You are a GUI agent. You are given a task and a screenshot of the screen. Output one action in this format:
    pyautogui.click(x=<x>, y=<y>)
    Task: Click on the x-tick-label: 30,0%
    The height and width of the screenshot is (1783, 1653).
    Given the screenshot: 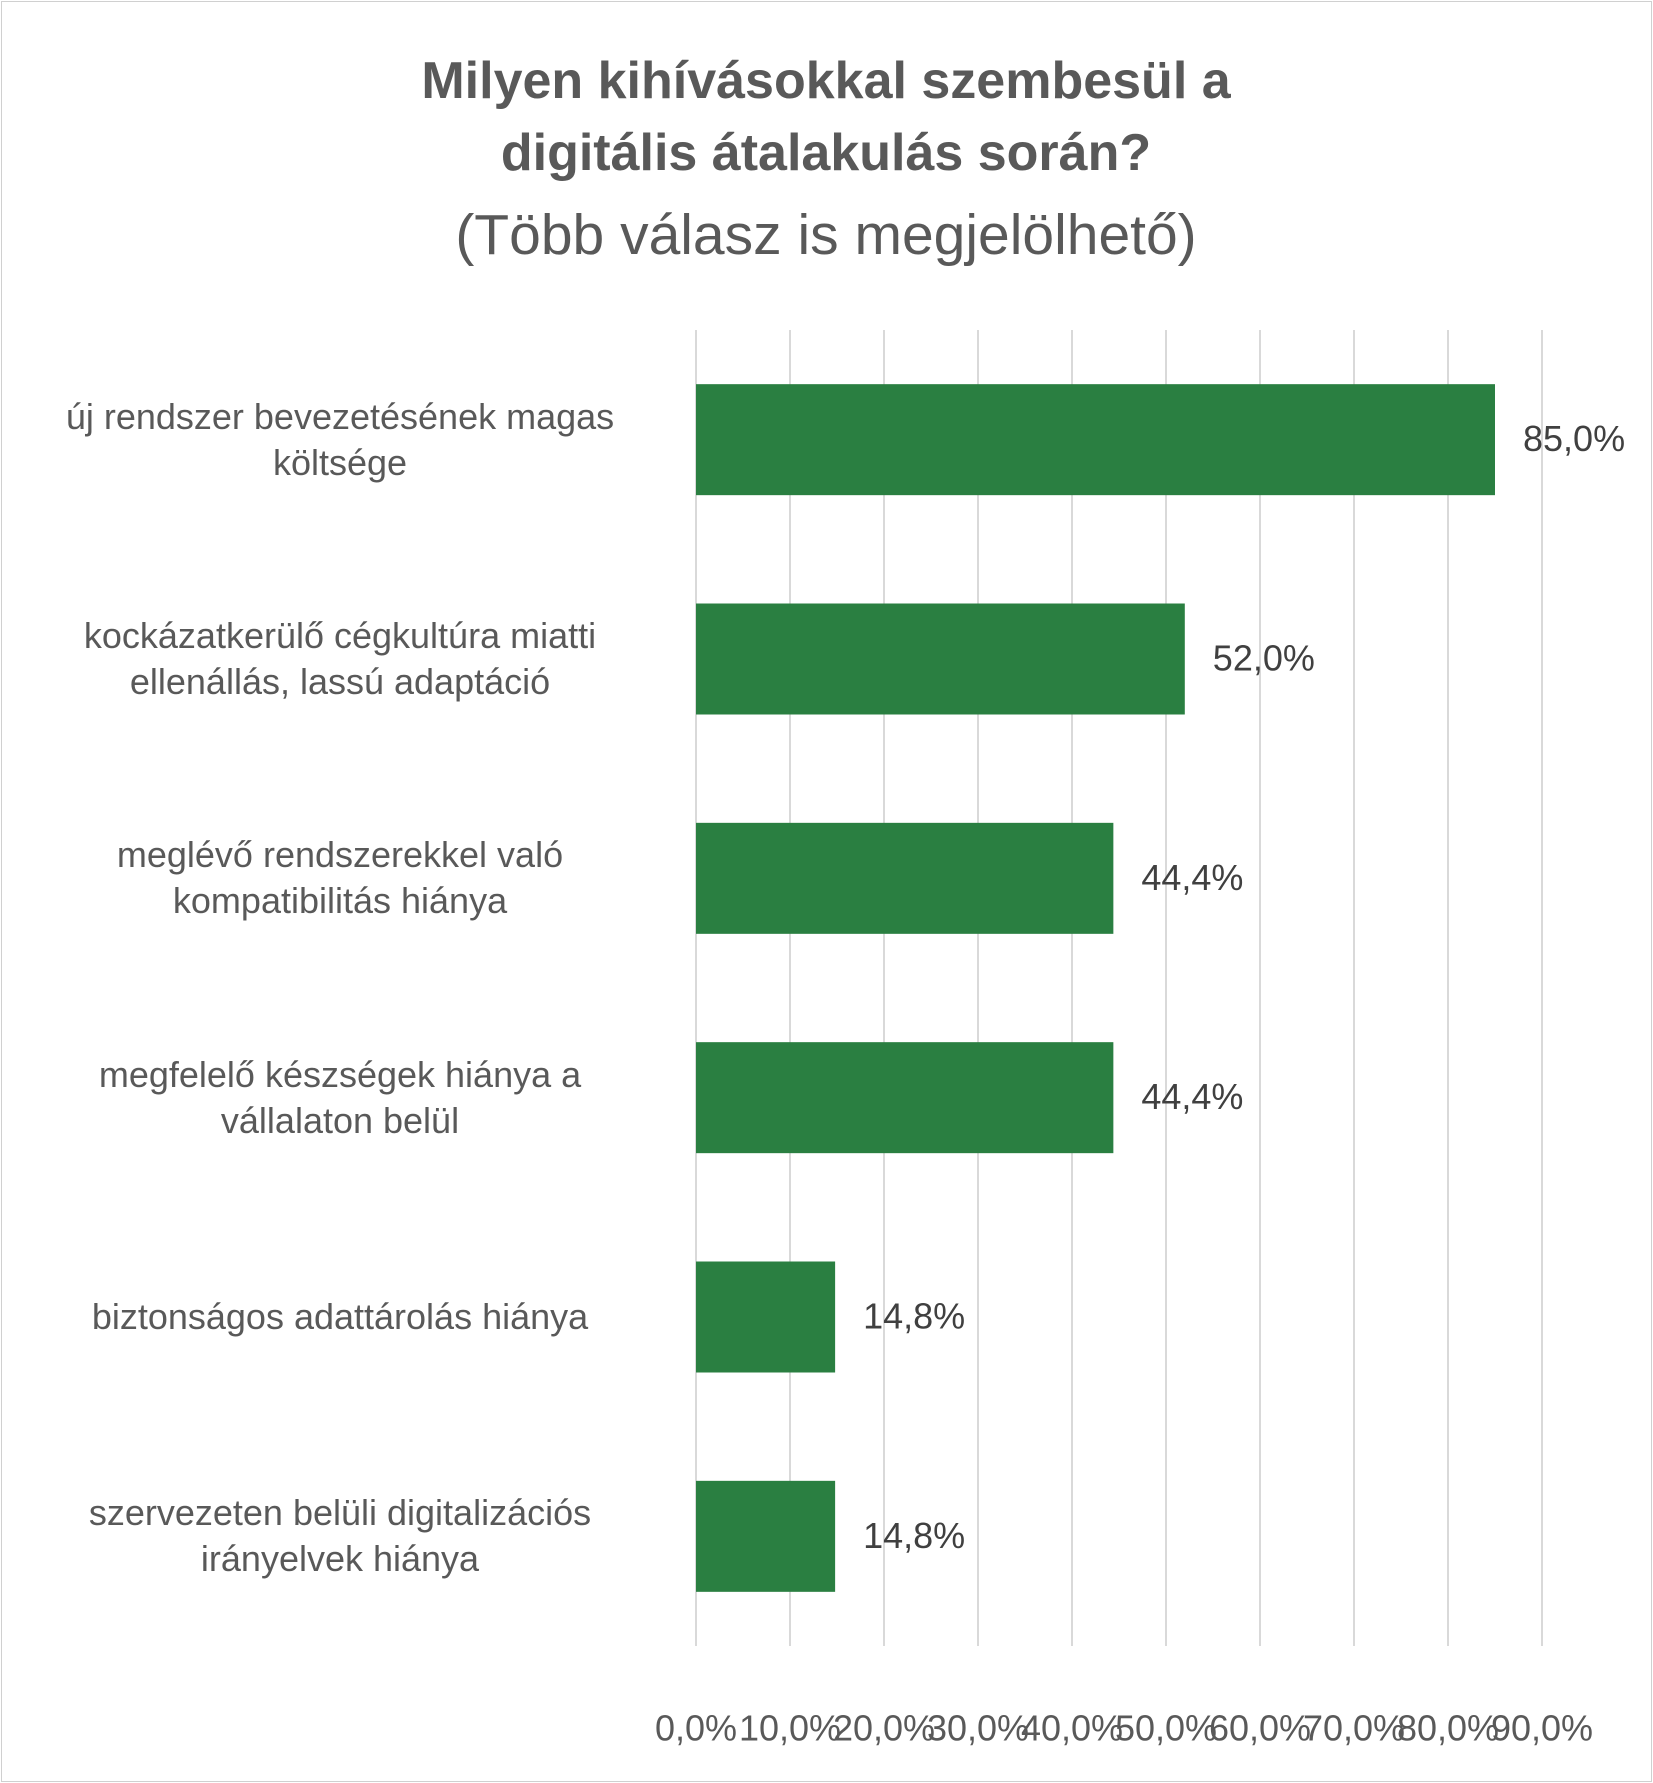 What is the action you would take?
    pyautogui.click(x=978, y=1728)
    